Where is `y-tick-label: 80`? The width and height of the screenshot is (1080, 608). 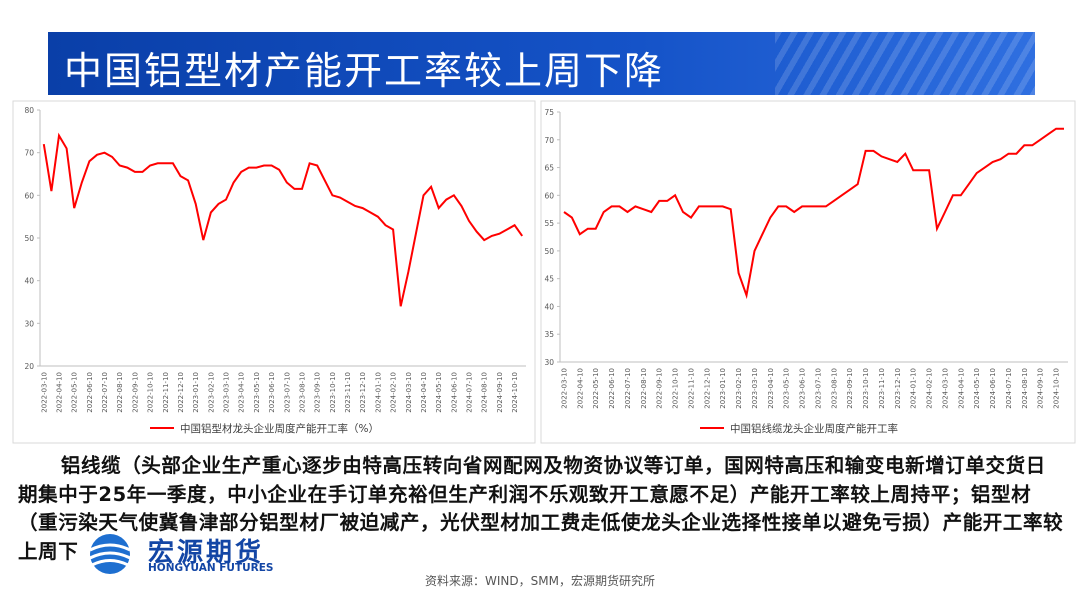
y-tick-label: 80 is located at coordinates (29, 110).